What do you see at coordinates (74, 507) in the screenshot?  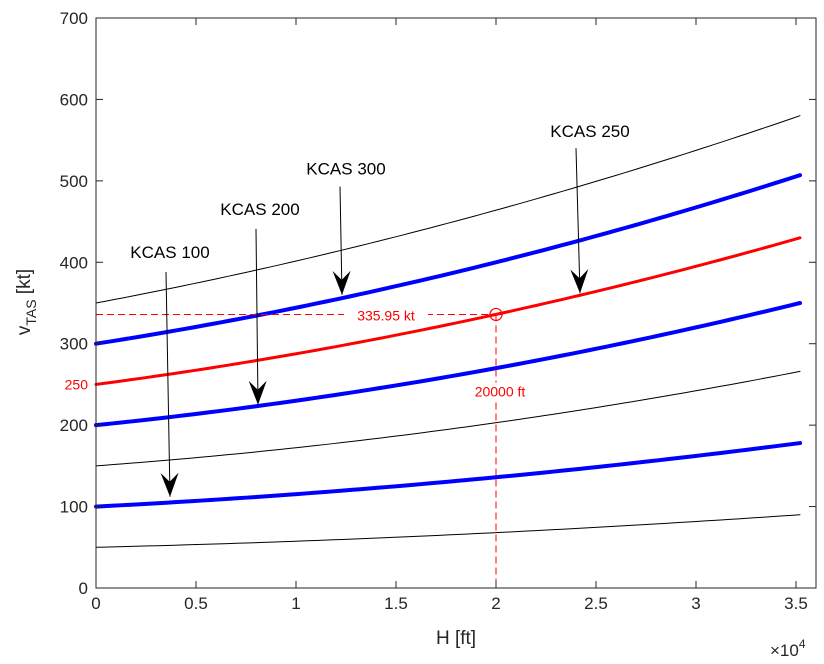 I see `y-tick-label: 100` at bounding box center [74, 507].